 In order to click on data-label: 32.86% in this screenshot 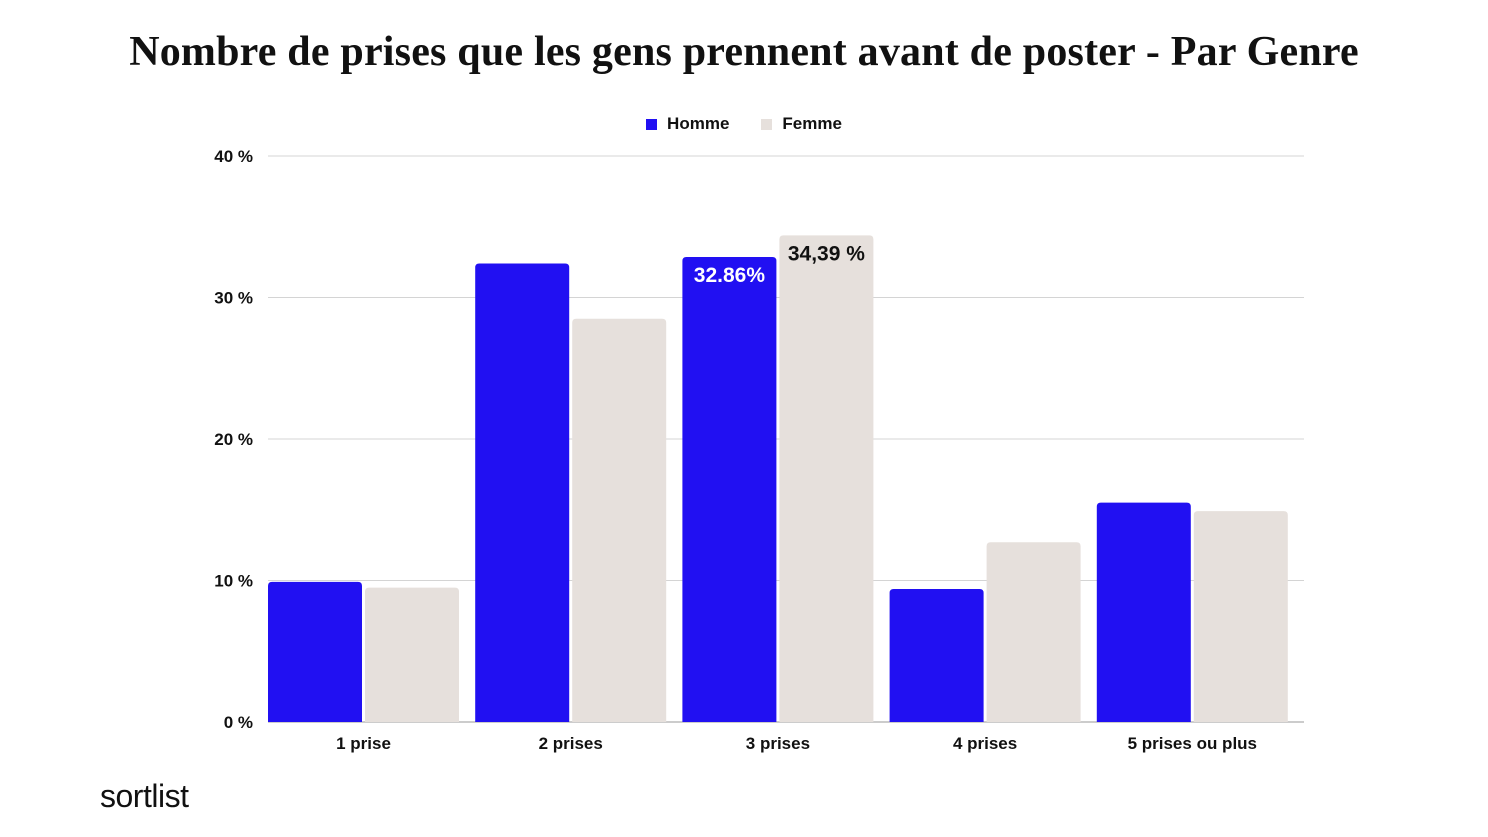, I will do `click(730, 275)`.